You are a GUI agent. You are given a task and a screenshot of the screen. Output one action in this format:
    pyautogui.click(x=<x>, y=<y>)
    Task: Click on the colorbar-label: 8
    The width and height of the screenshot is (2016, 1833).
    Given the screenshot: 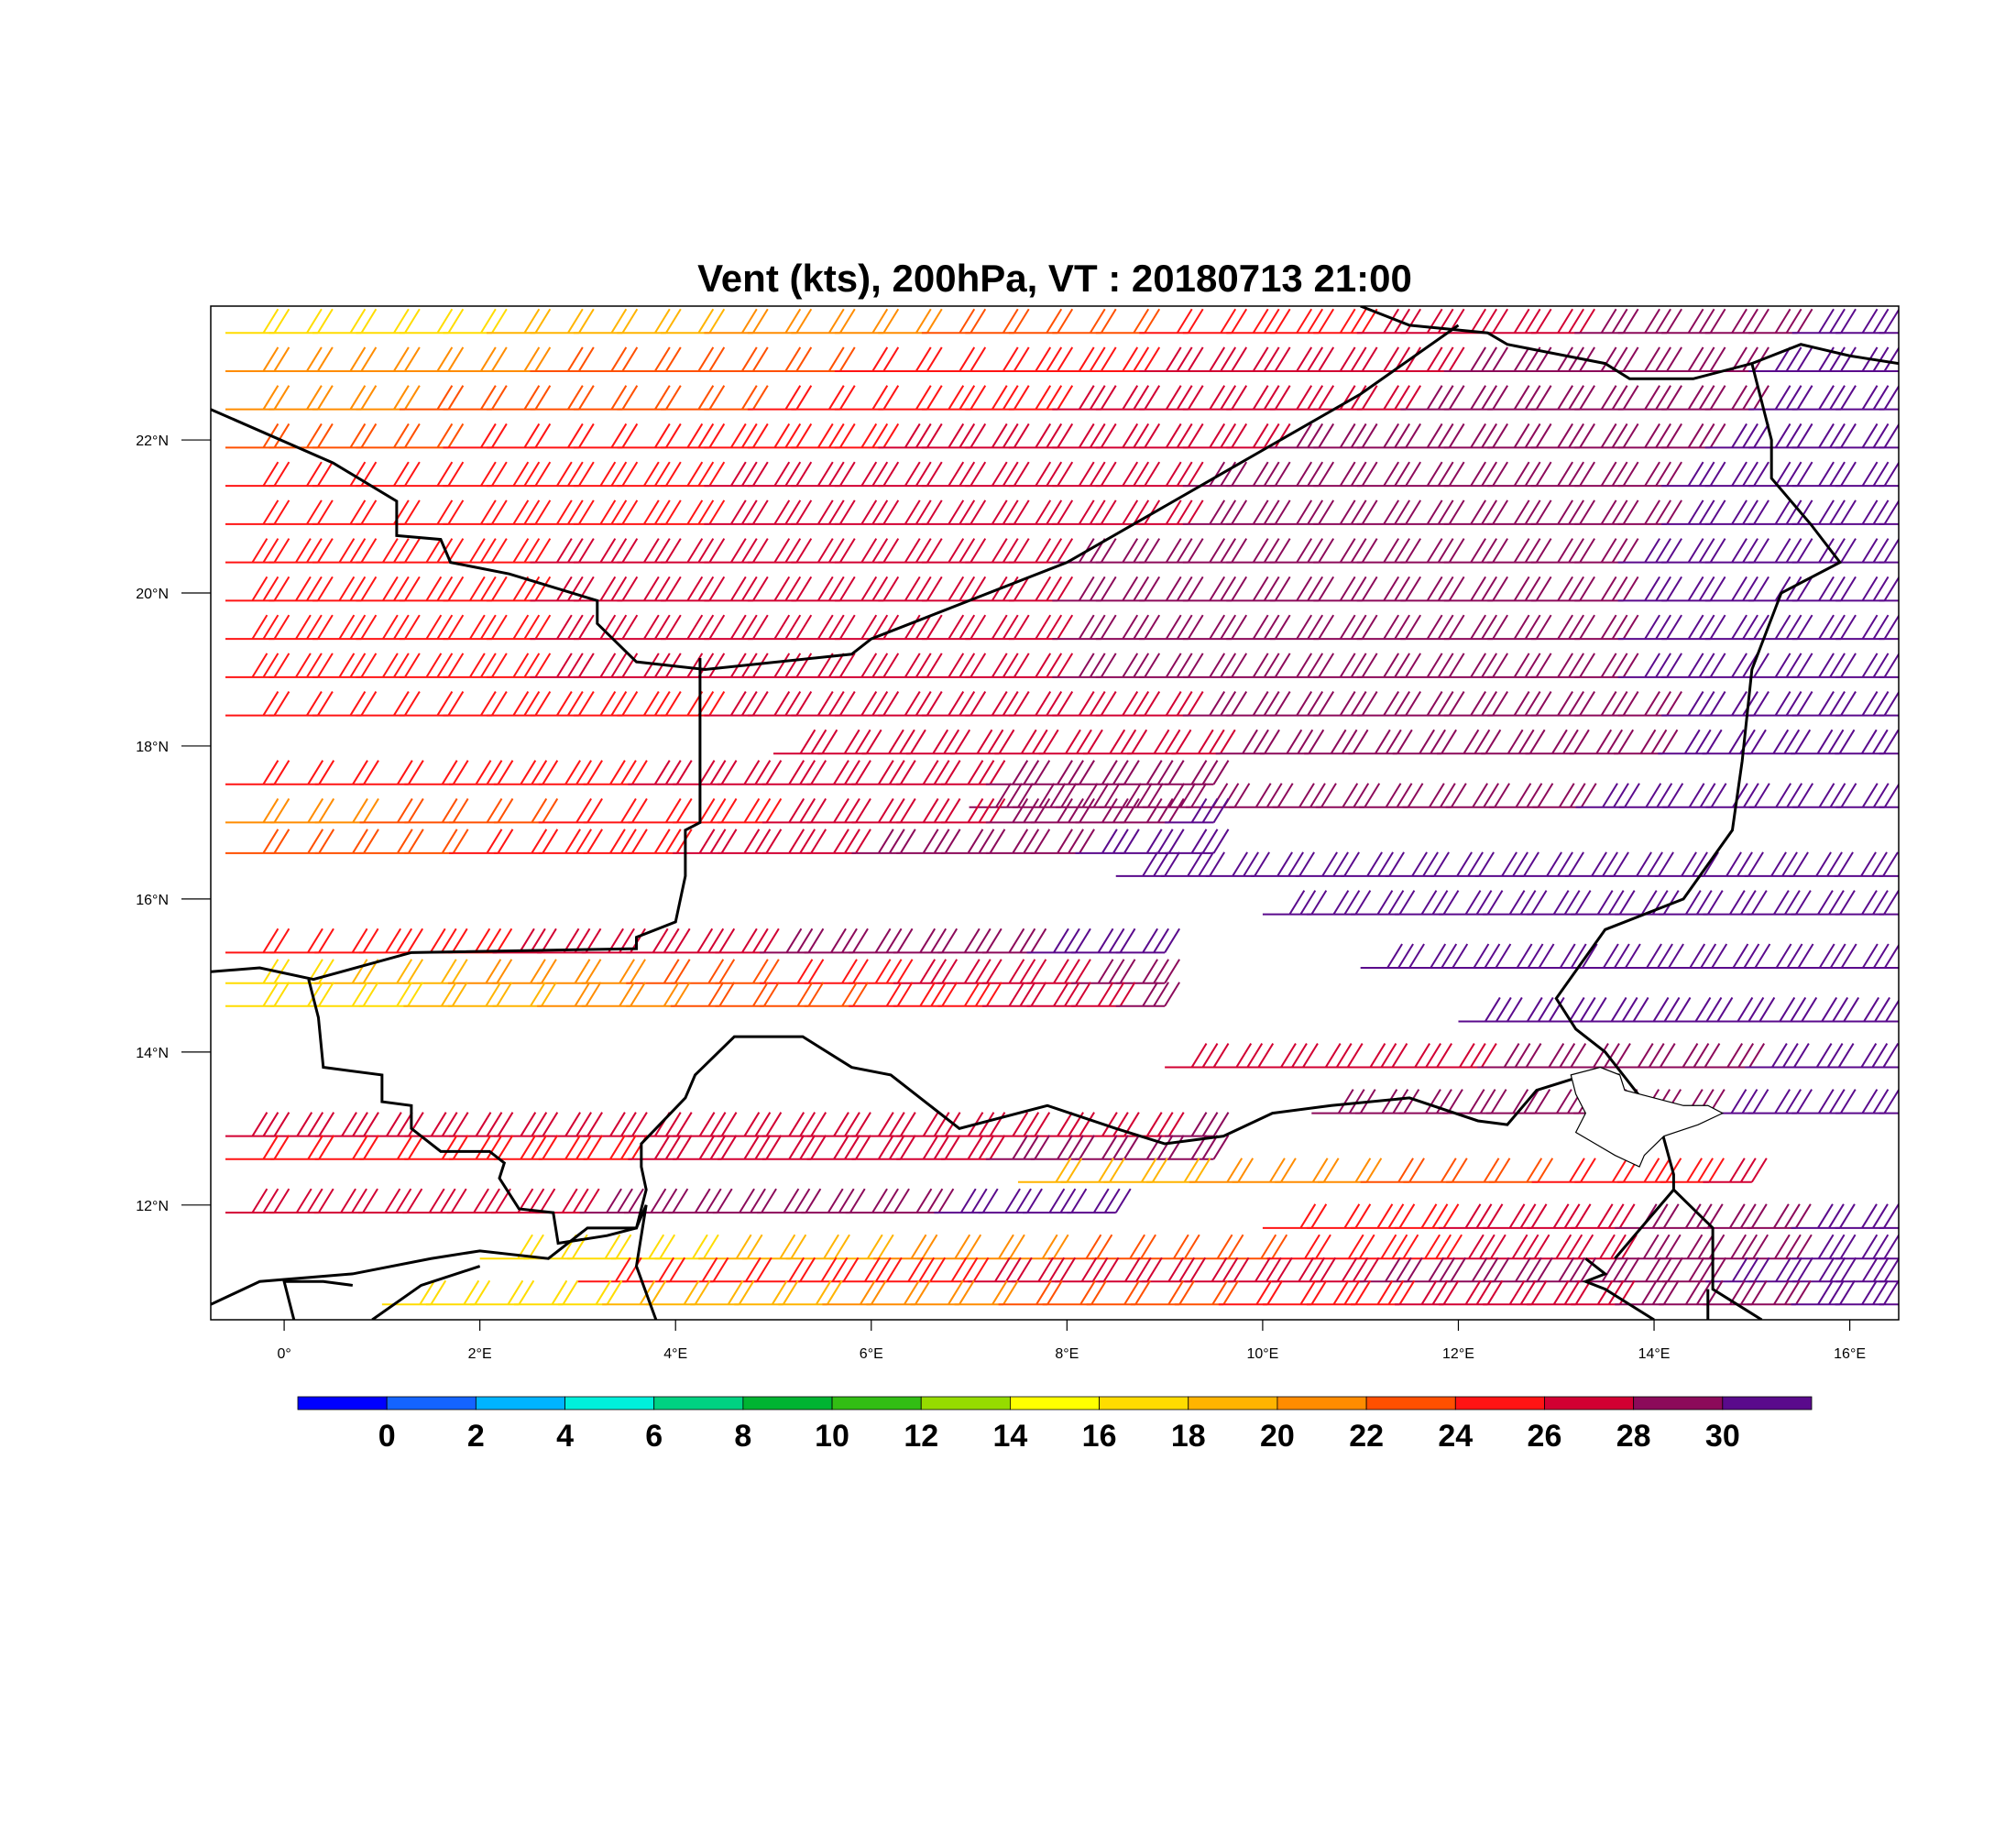 What is the action you would take?
    pyautogui.click(x=742, y=1436)
    